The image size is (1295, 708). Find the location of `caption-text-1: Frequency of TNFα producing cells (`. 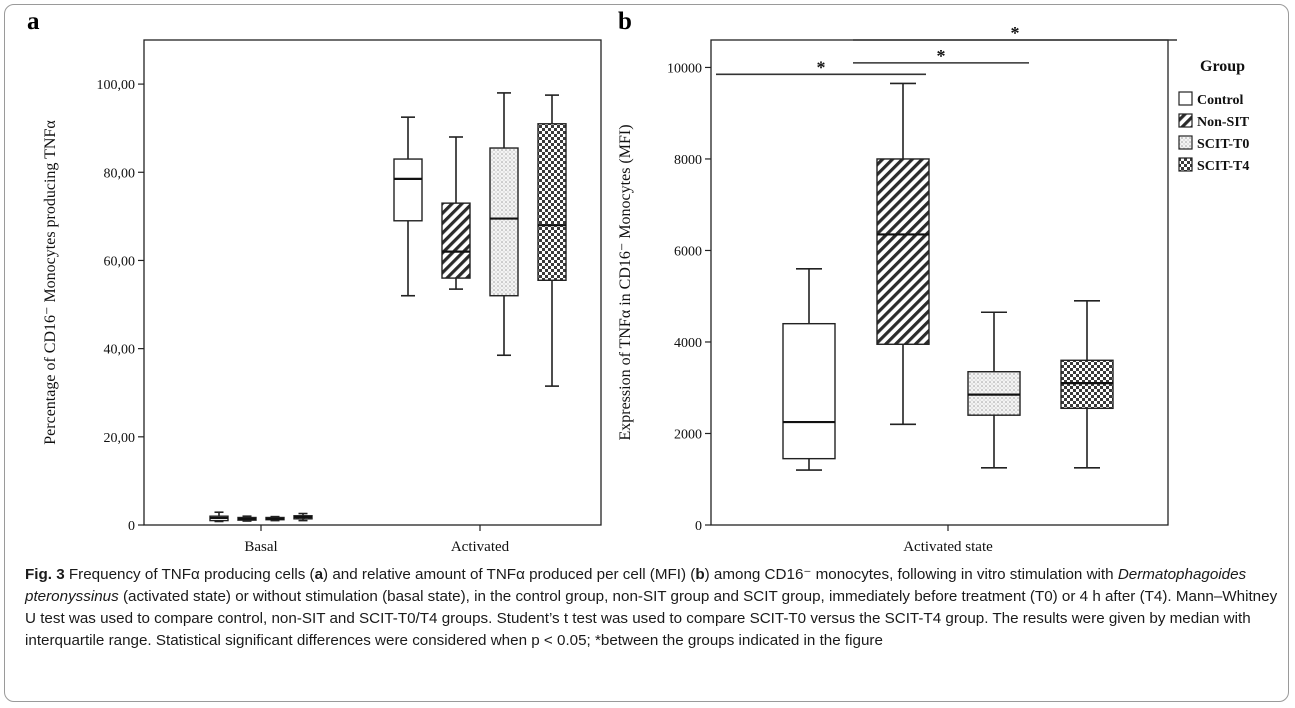

caption-text-1: Frequency of TNFα producing cells ( is located at coordinates (189, 574).